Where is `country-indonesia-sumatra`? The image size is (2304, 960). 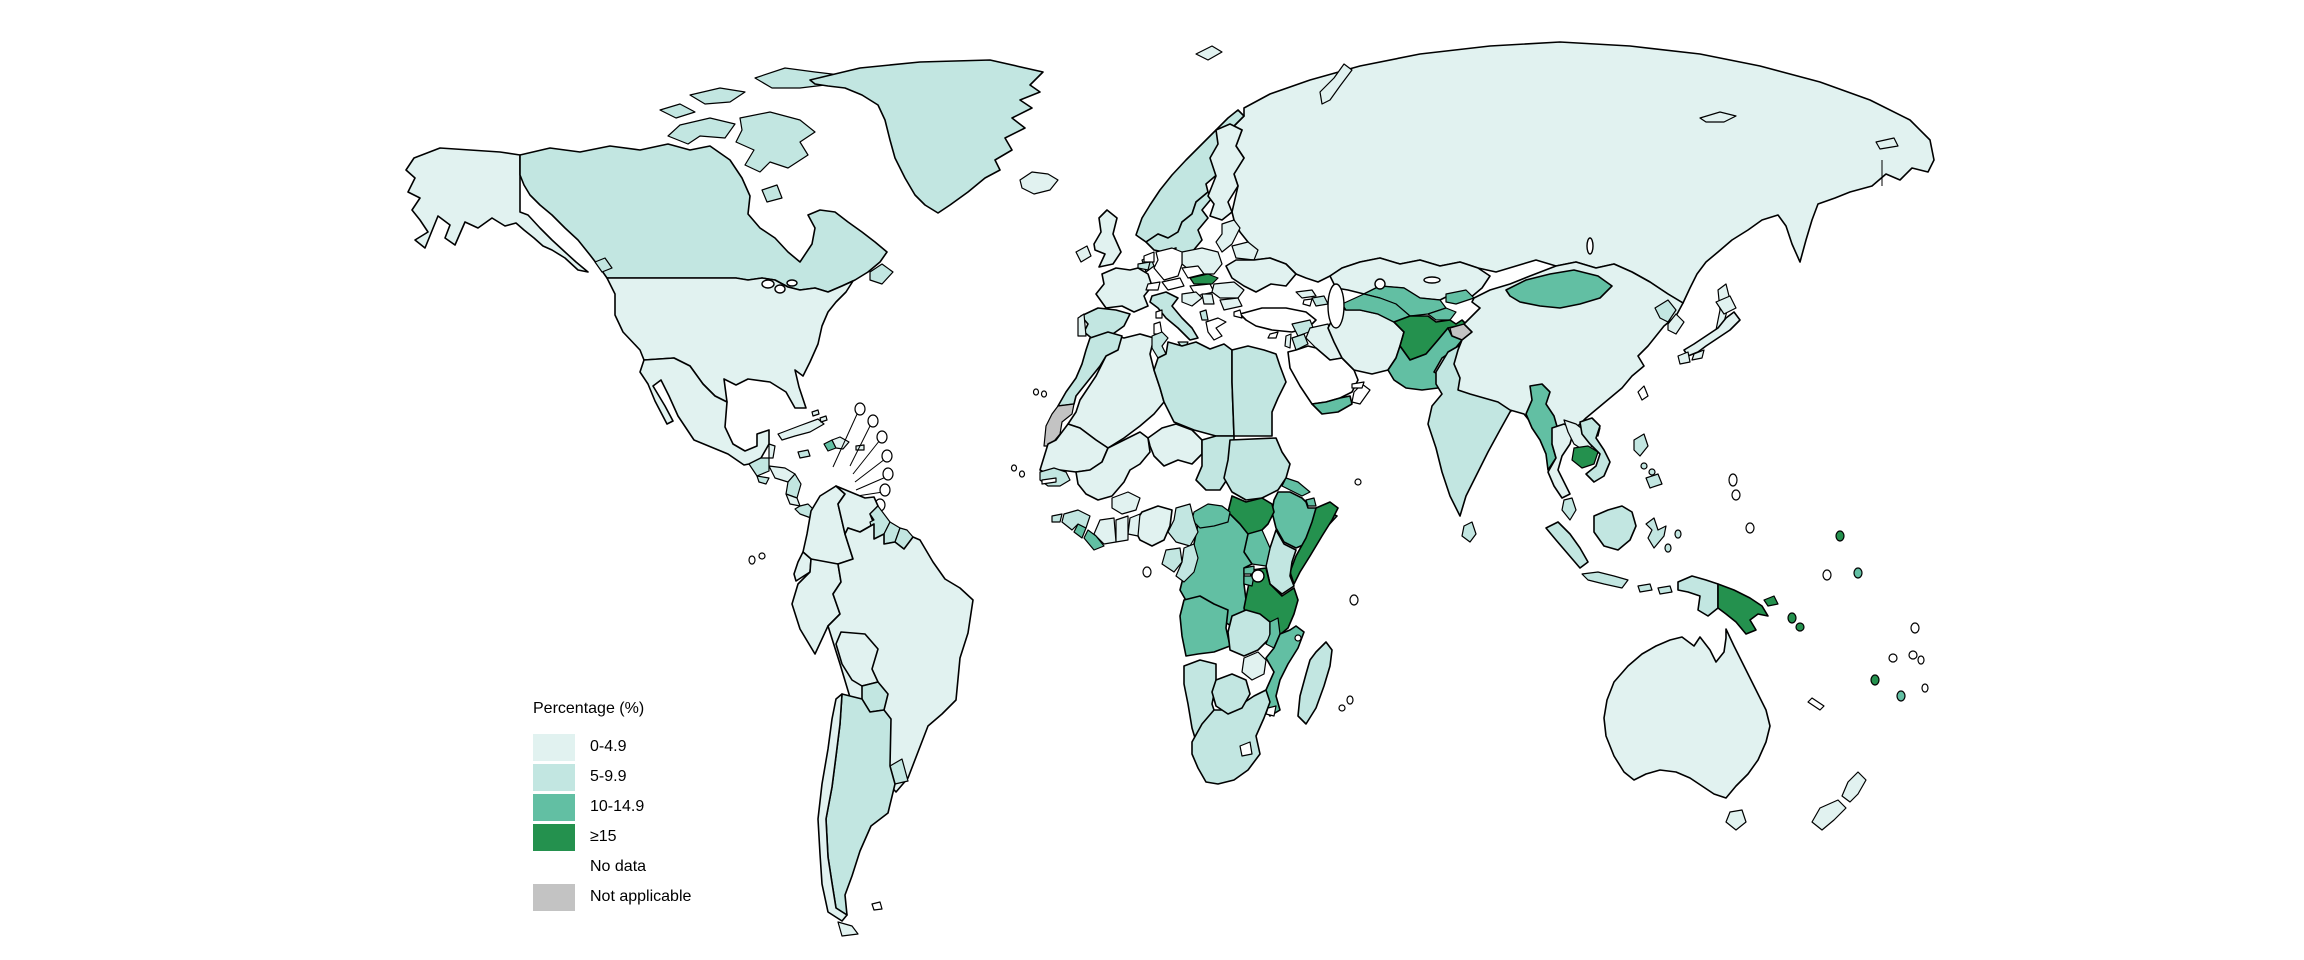
country-indonesia-sumatra is located at coordinates (1567, 545).